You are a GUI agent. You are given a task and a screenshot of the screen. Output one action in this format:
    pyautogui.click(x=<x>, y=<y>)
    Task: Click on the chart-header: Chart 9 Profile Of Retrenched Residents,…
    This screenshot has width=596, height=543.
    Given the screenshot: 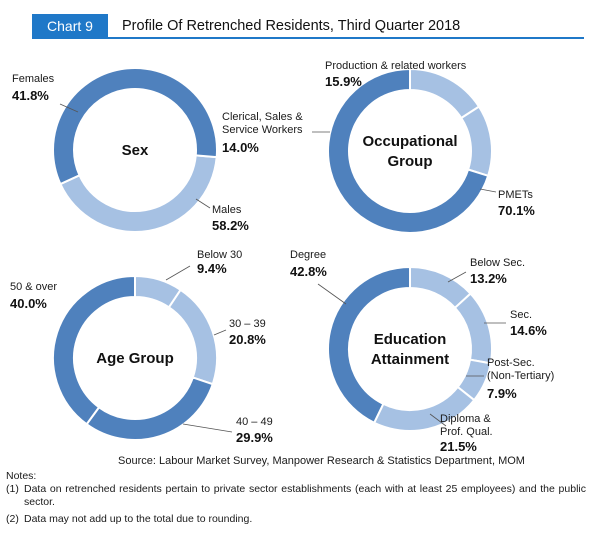 What is the action you would take?
    pyautogui.click(x=308, y=26)
    